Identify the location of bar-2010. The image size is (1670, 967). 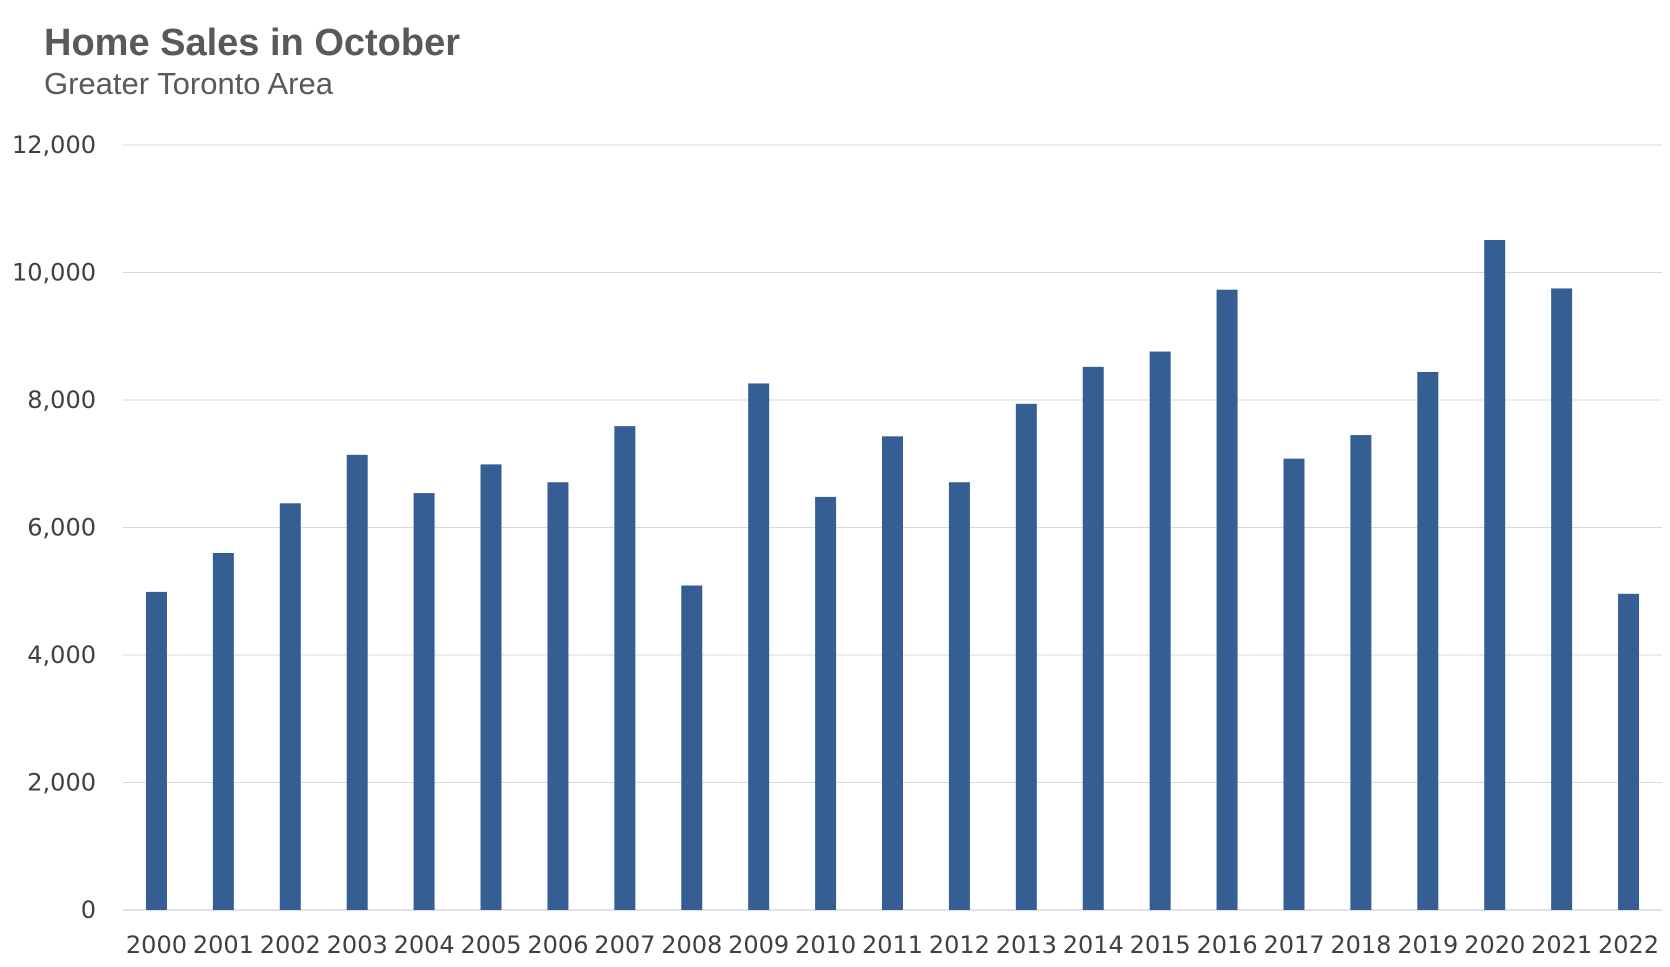
(826, 703).